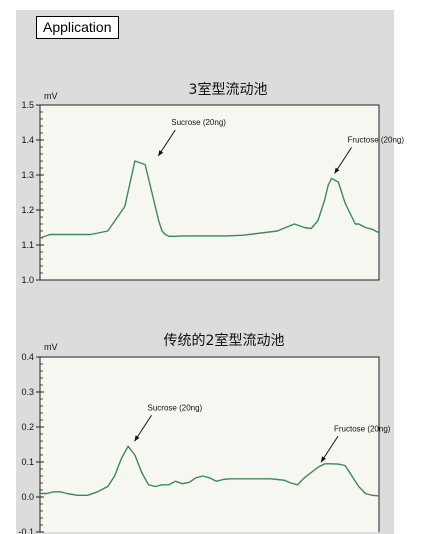 Image resolution: width=427 pixels, height=534 pixels. Describe the element at coordinates (27, 105) in the screenshot. I see `y-tick-label: 1.5` at that location.